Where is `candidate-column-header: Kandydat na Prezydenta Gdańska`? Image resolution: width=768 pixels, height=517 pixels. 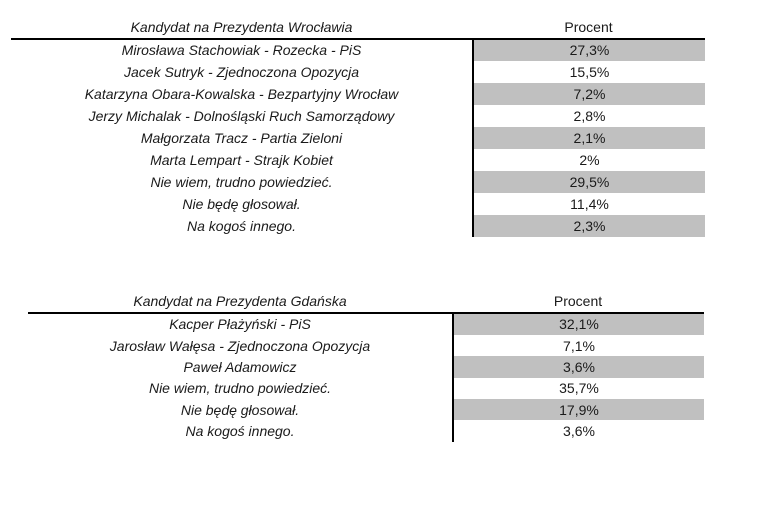 candidate-column-header: Kandydat na Prezydenta Gdańska is located at coordinates (240, 300).